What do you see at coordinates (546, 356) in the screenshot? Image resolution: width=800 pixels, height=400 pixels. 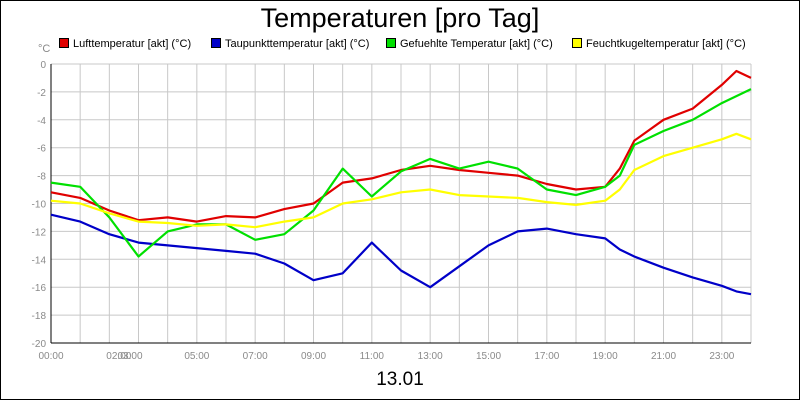 I see `x-tick-label: 17:00` at bounding box center [546, 356].